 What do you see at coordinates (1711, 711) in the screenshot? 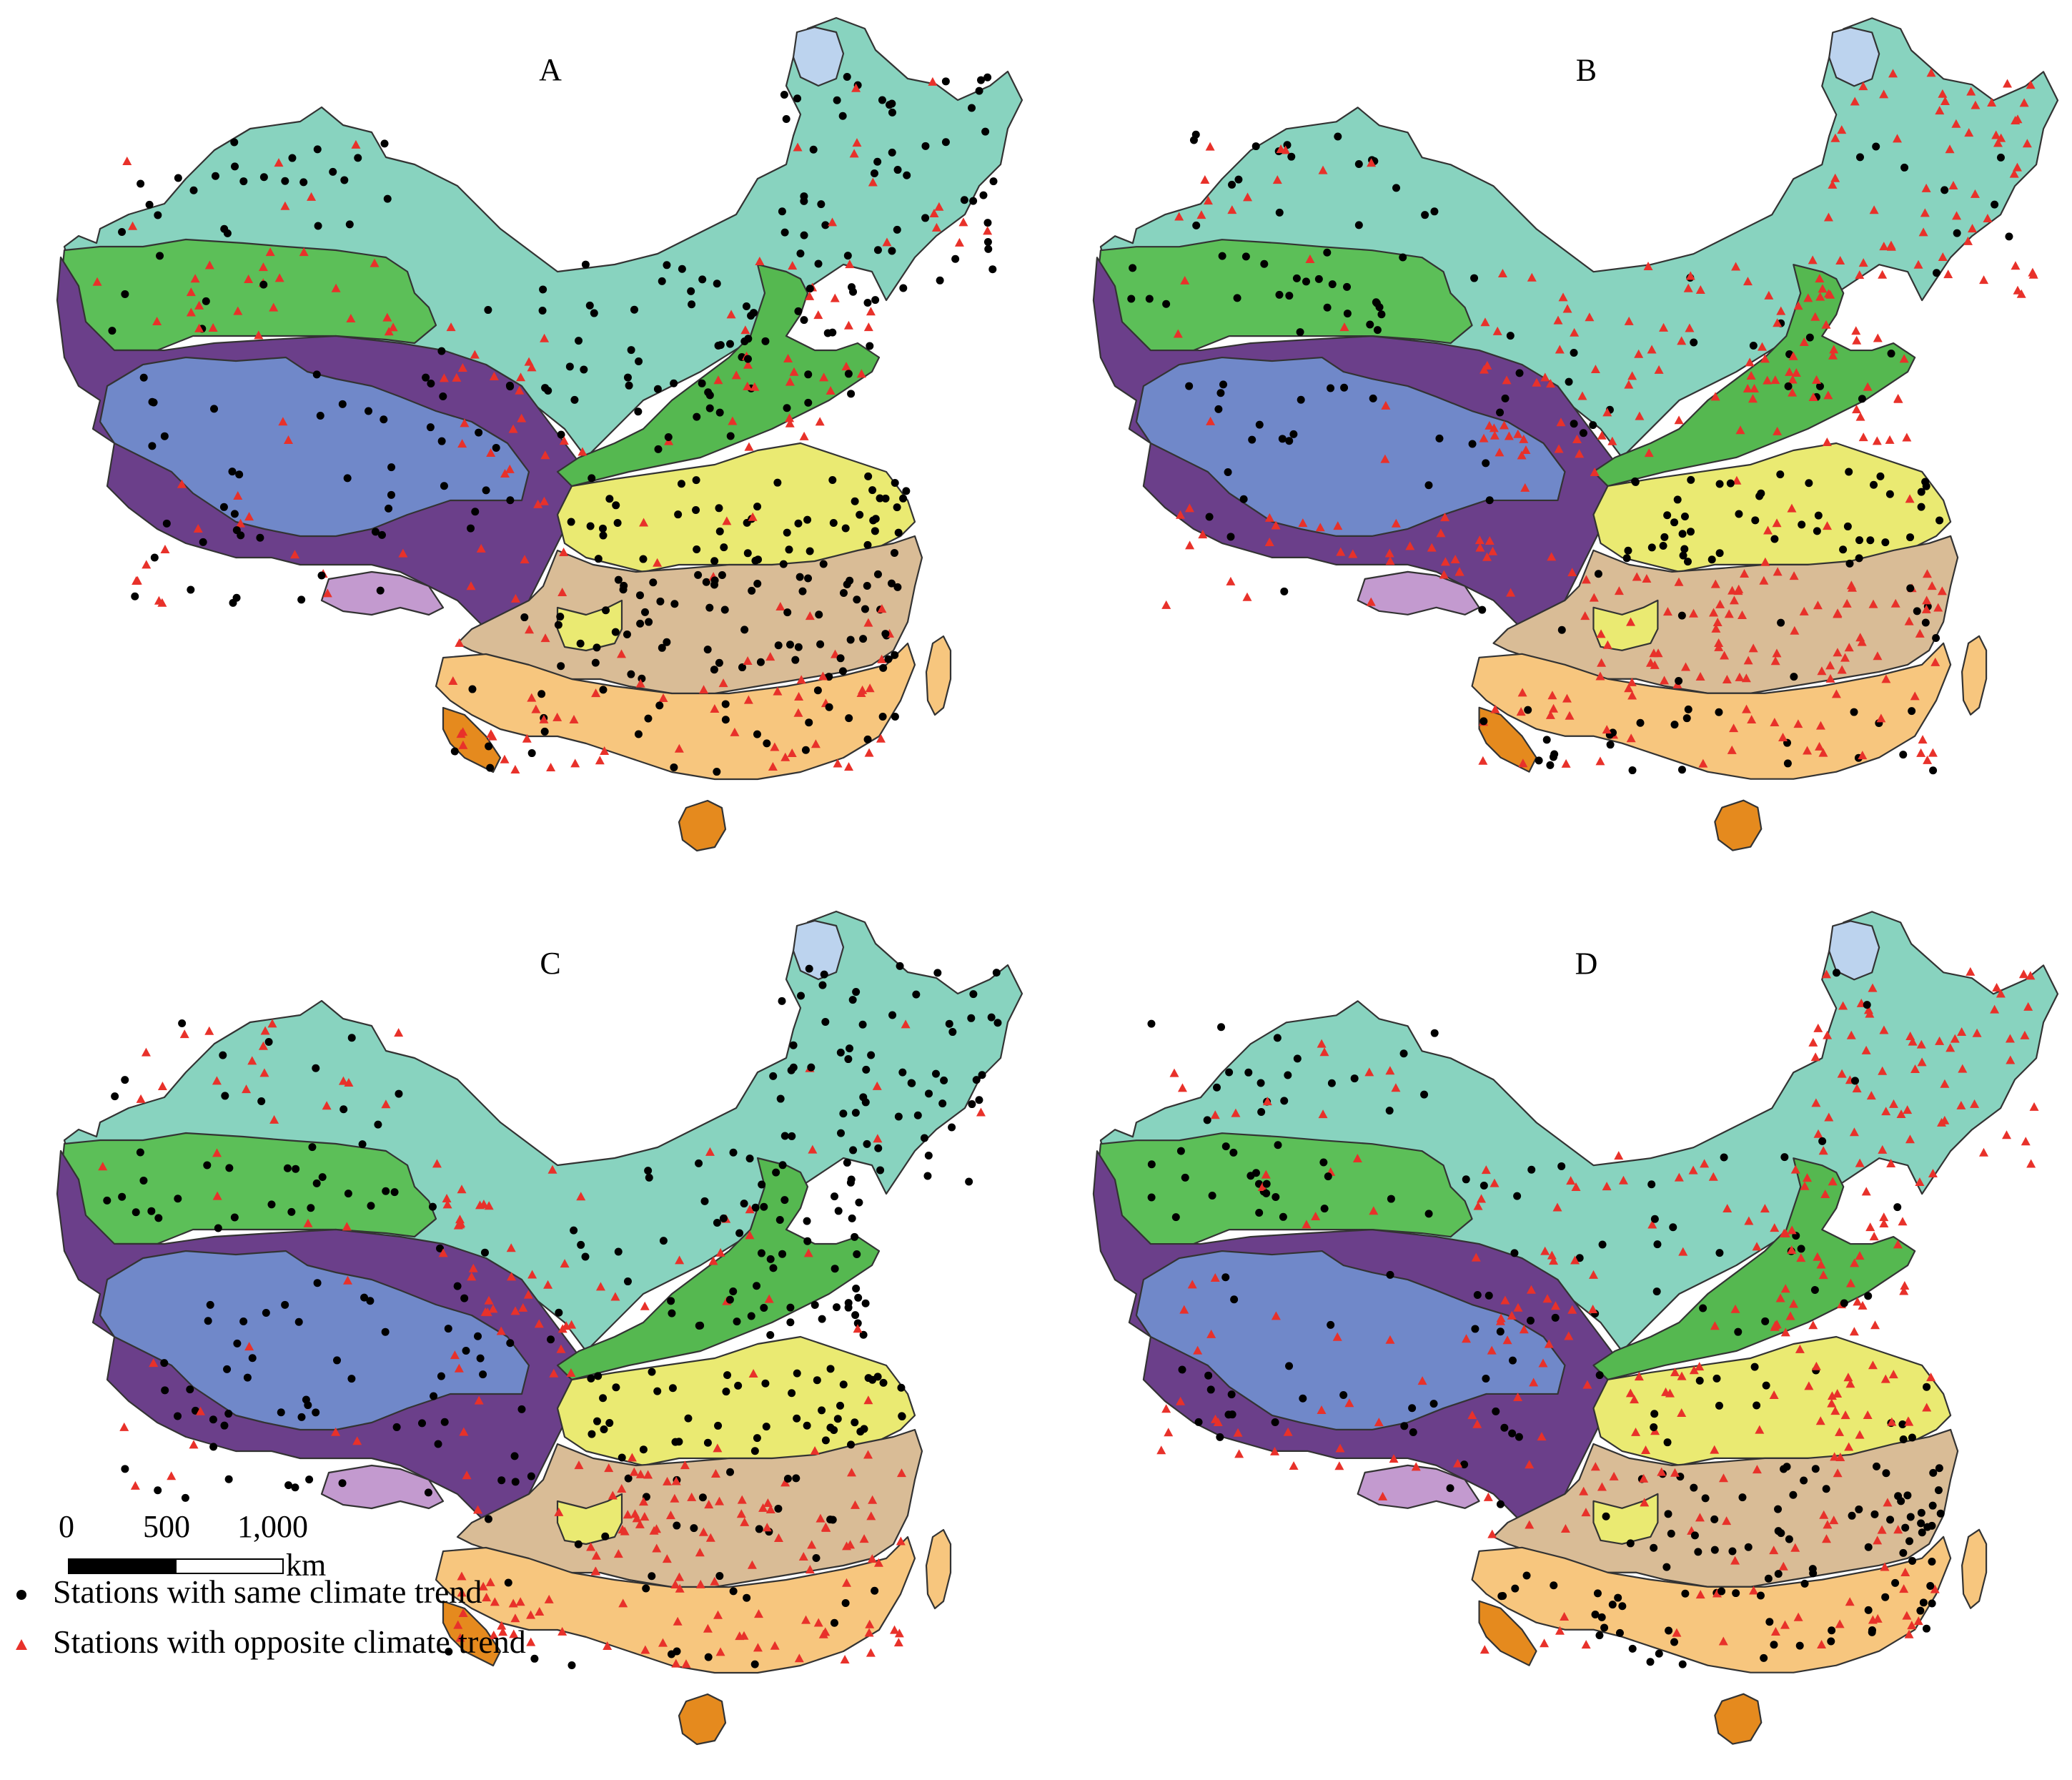
I see `region-south-china` at bounding box center [1711, 711].